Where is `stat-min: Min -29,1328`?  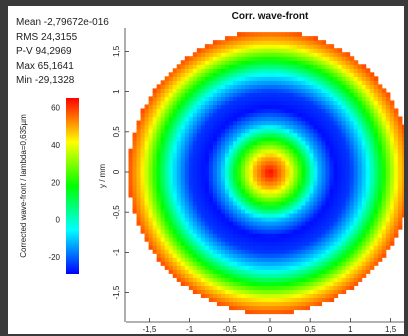 stat-min: Min -29,1328 is located at coordinates (45, 80).